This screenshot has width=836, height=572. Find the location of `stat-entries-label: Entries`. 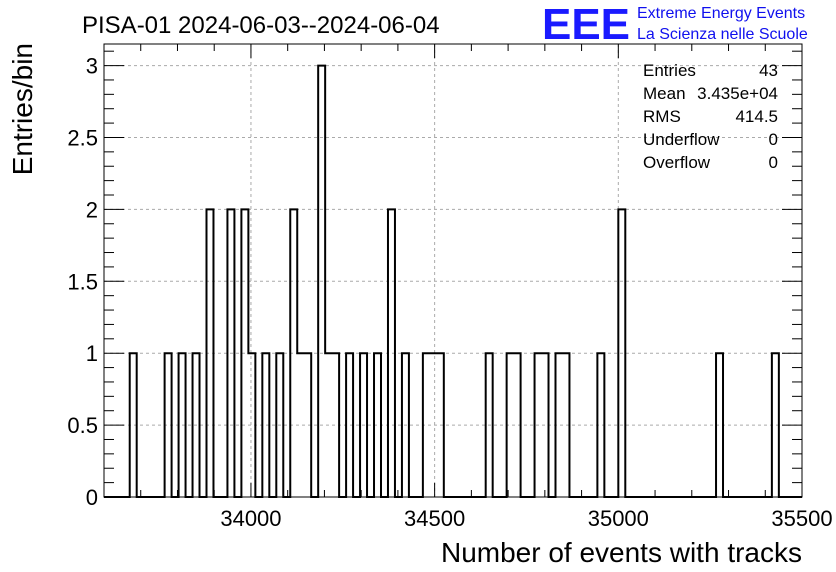

stat-entries-label: Entries is located at coordinates (669, 70).